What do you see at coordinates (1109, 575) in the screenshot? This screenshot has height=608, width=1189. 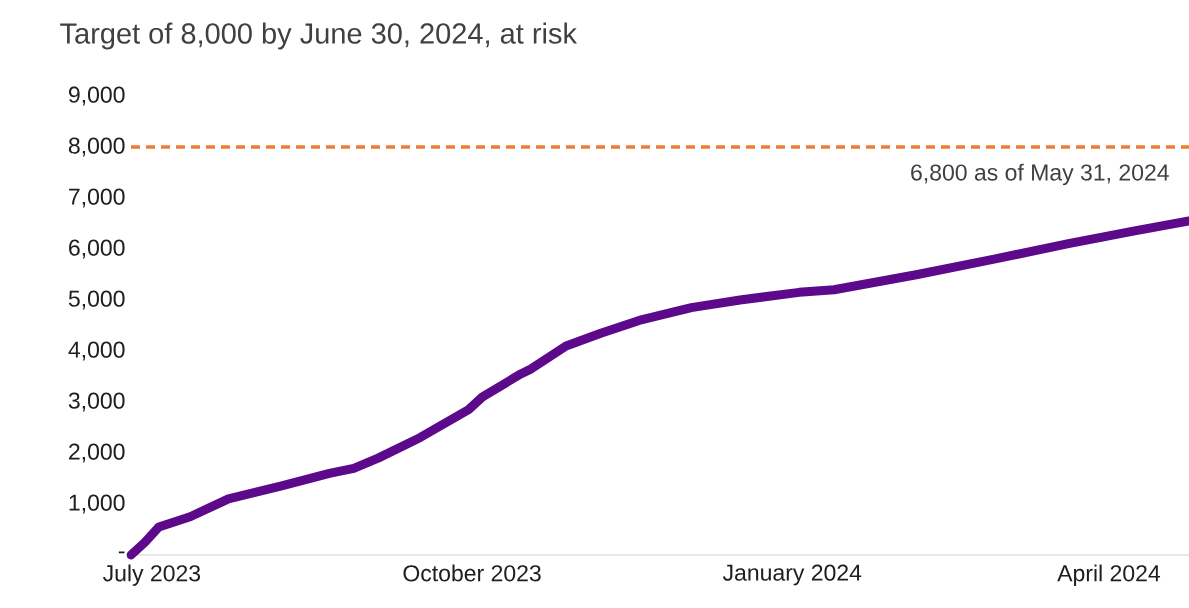 I see `x-tick-label: April 2024` at bounding box center [1109, 575].